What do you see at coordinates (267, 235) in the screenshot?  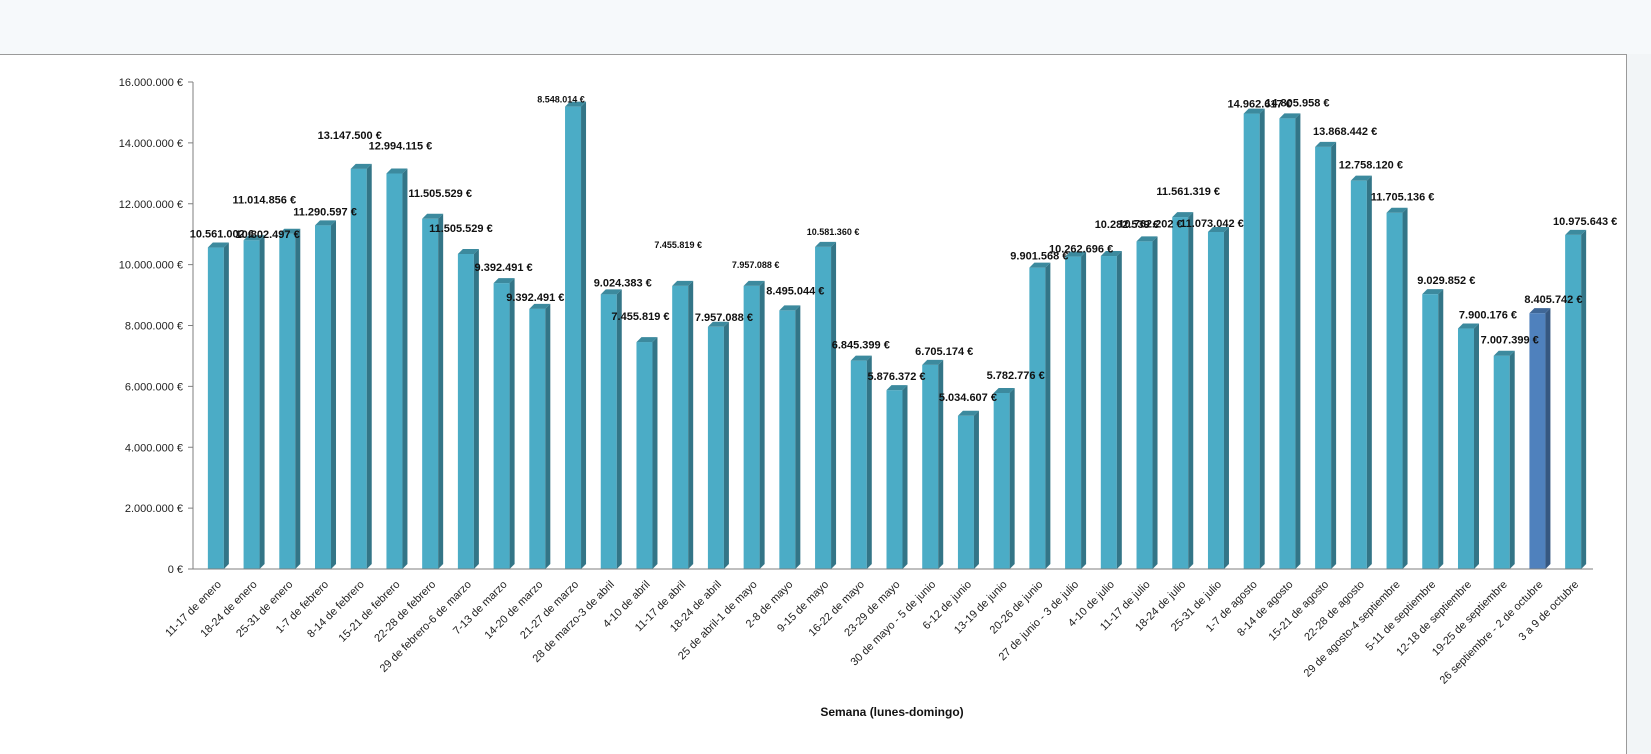 I see `data-label: 10.802.497 €` at bounding box center [267, 235].